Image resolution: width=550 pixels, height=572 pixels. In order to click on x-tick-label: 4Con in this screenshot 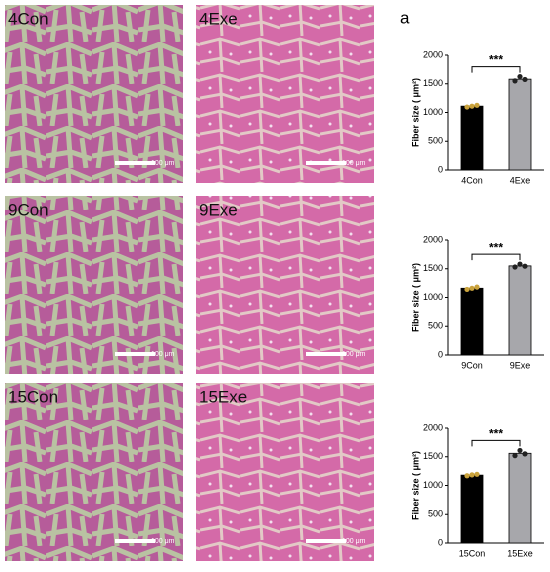, I will do `click(472, 180)`.